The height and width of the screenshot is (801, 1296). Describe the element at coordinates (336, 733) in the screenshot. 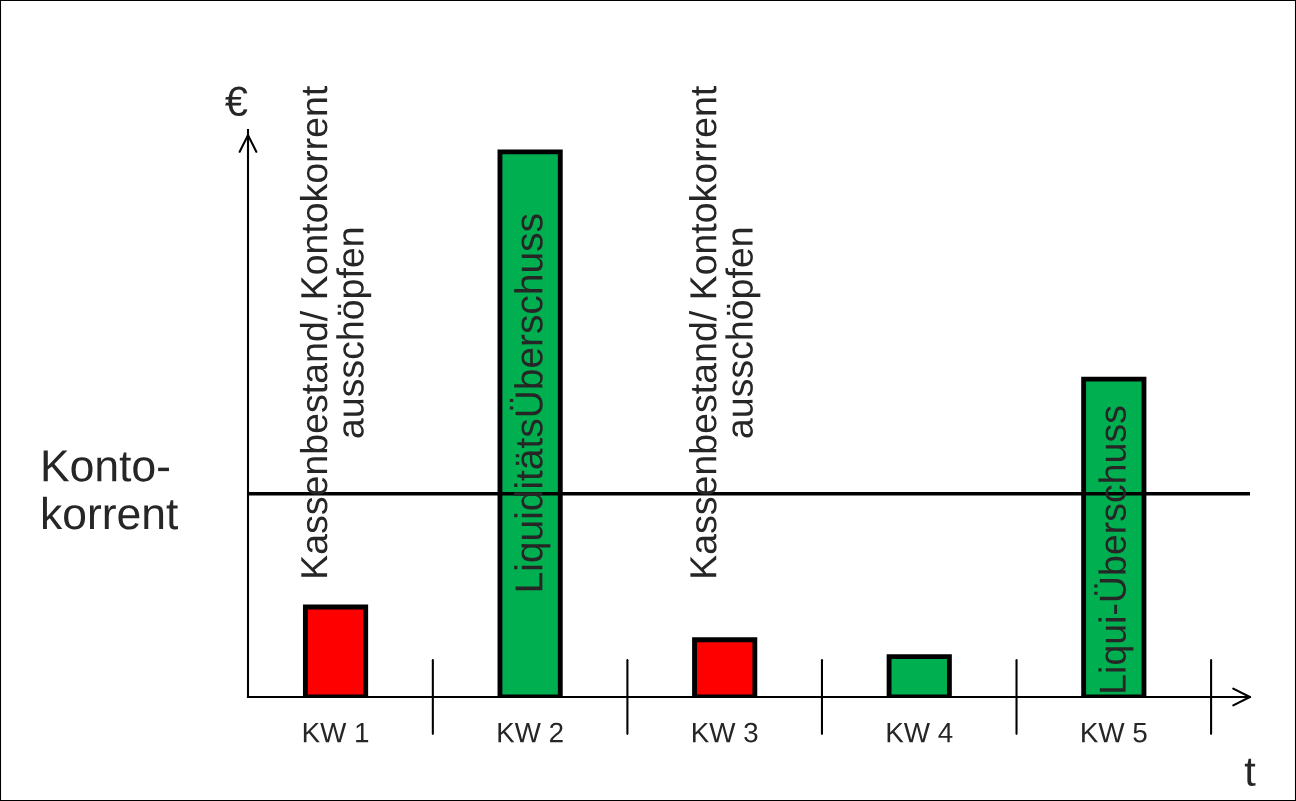

I see `x-tick-label: KW 1` at that location.